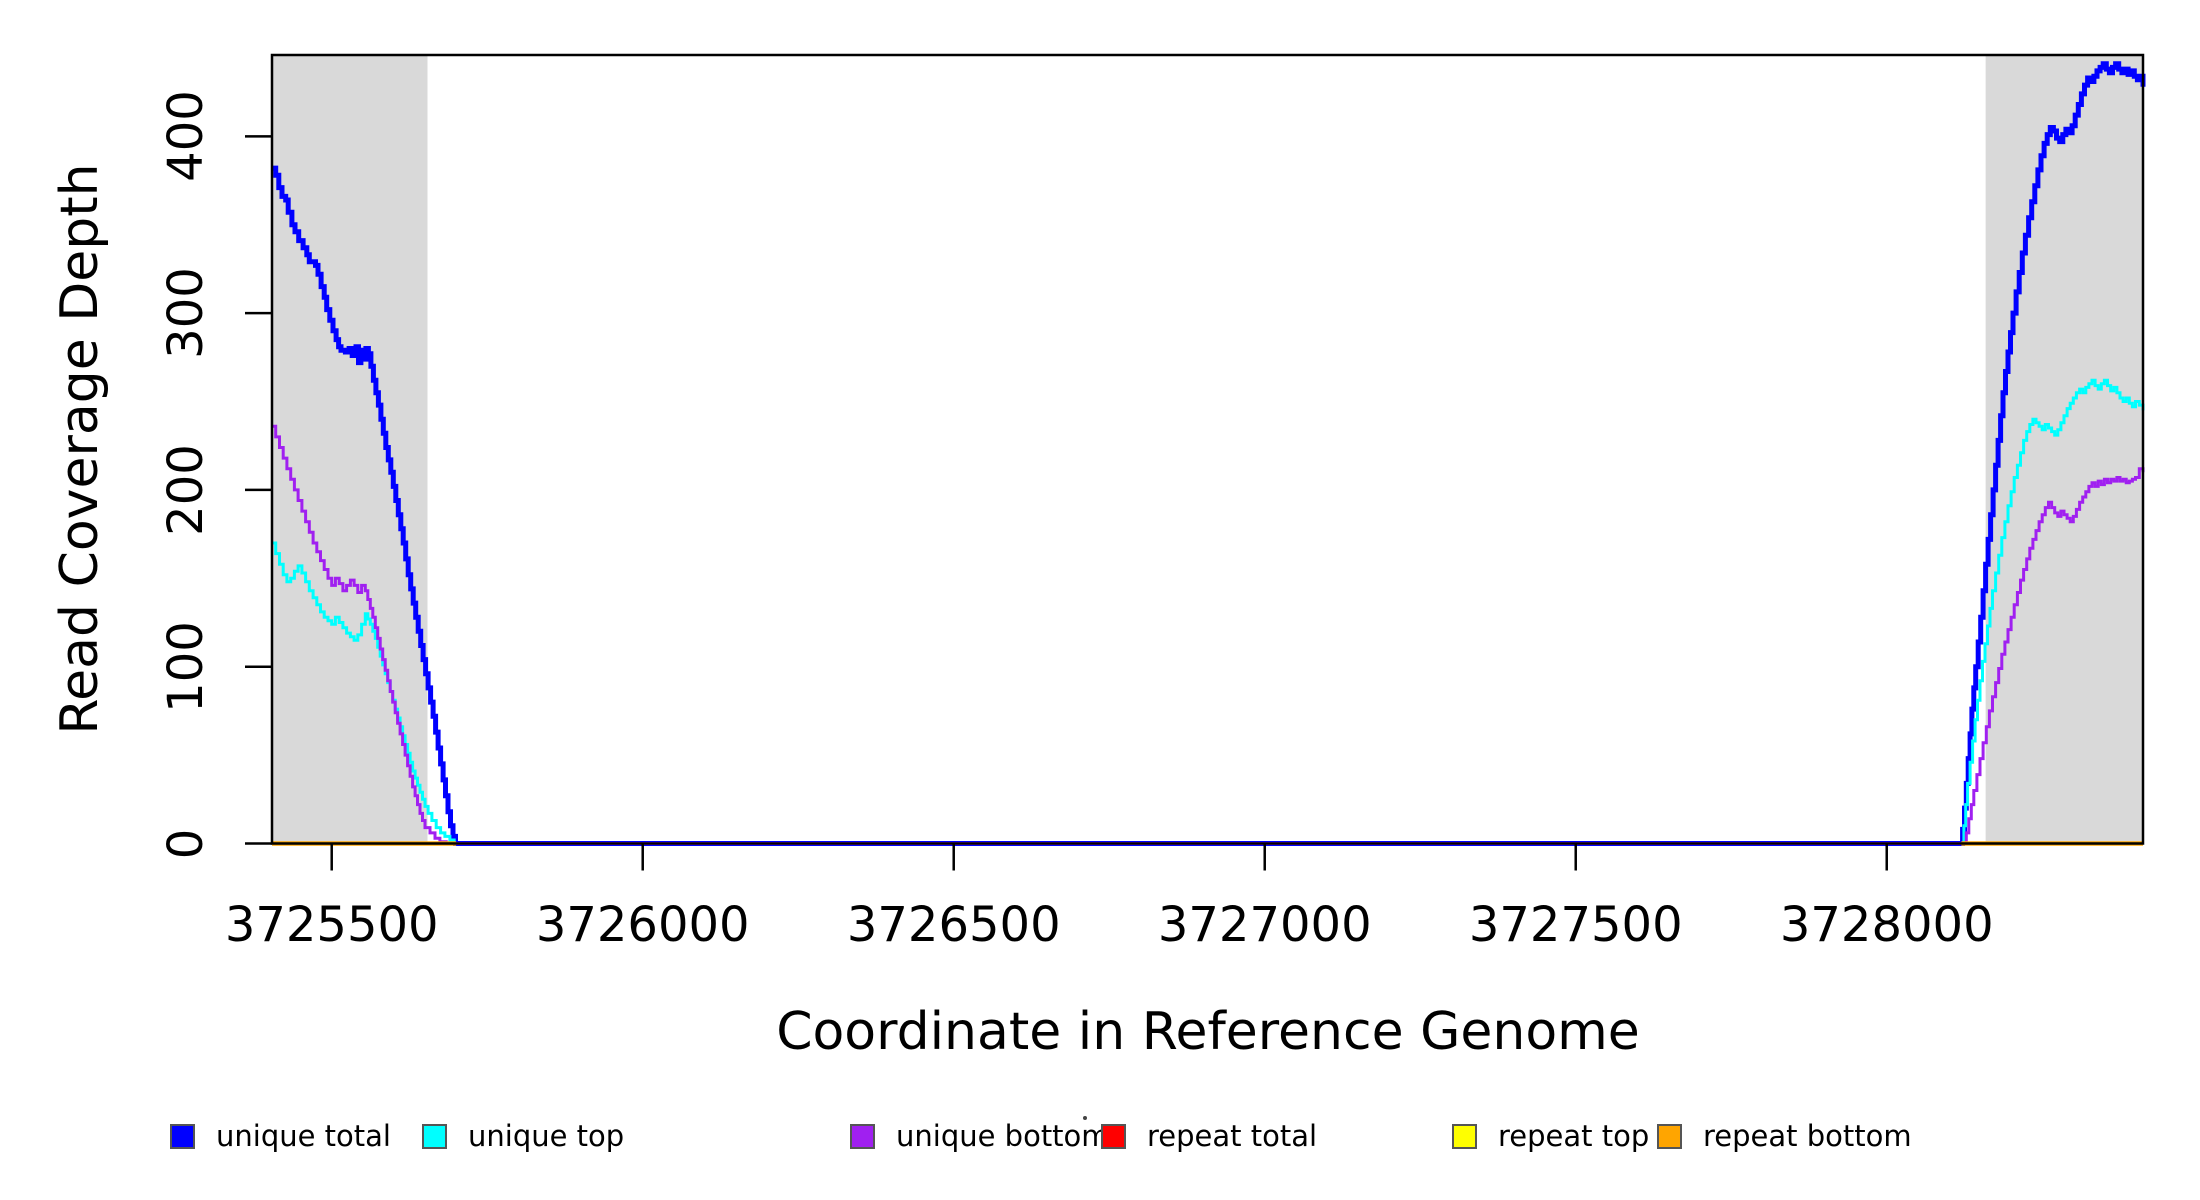  I want to click on stray-dot, so click(1085, 1118).